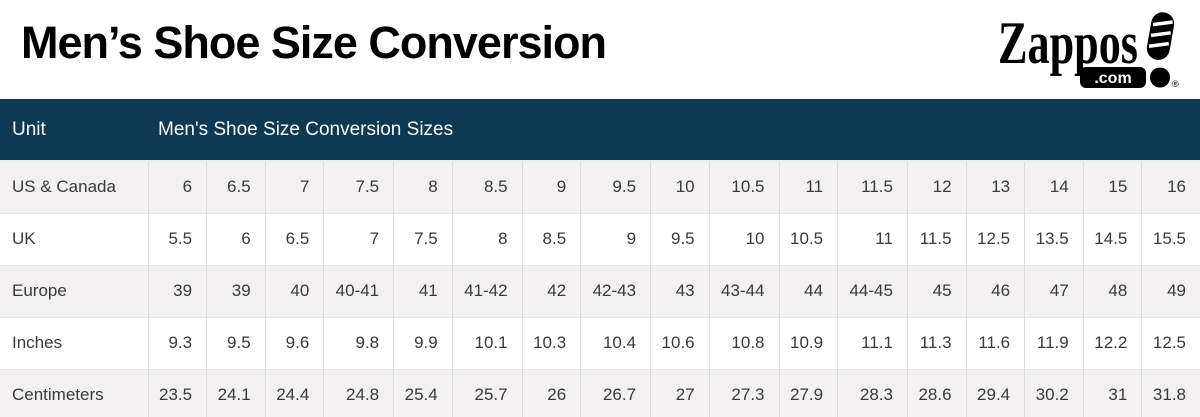  I want to click on size-cell: 14, so click(1054, 187).